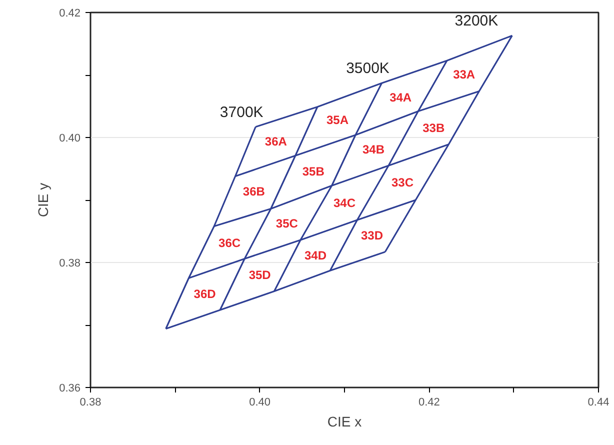 The width and height of the screenshot is (614, 445). Describe the element at coordinates (344, 422) in the screenshot. I see `x-axis-title: CIE x` at that location.